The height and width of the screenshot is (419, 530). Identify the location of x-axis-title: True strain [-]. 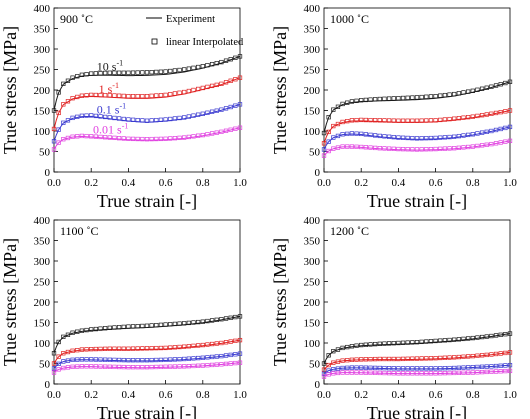
(147, 411).